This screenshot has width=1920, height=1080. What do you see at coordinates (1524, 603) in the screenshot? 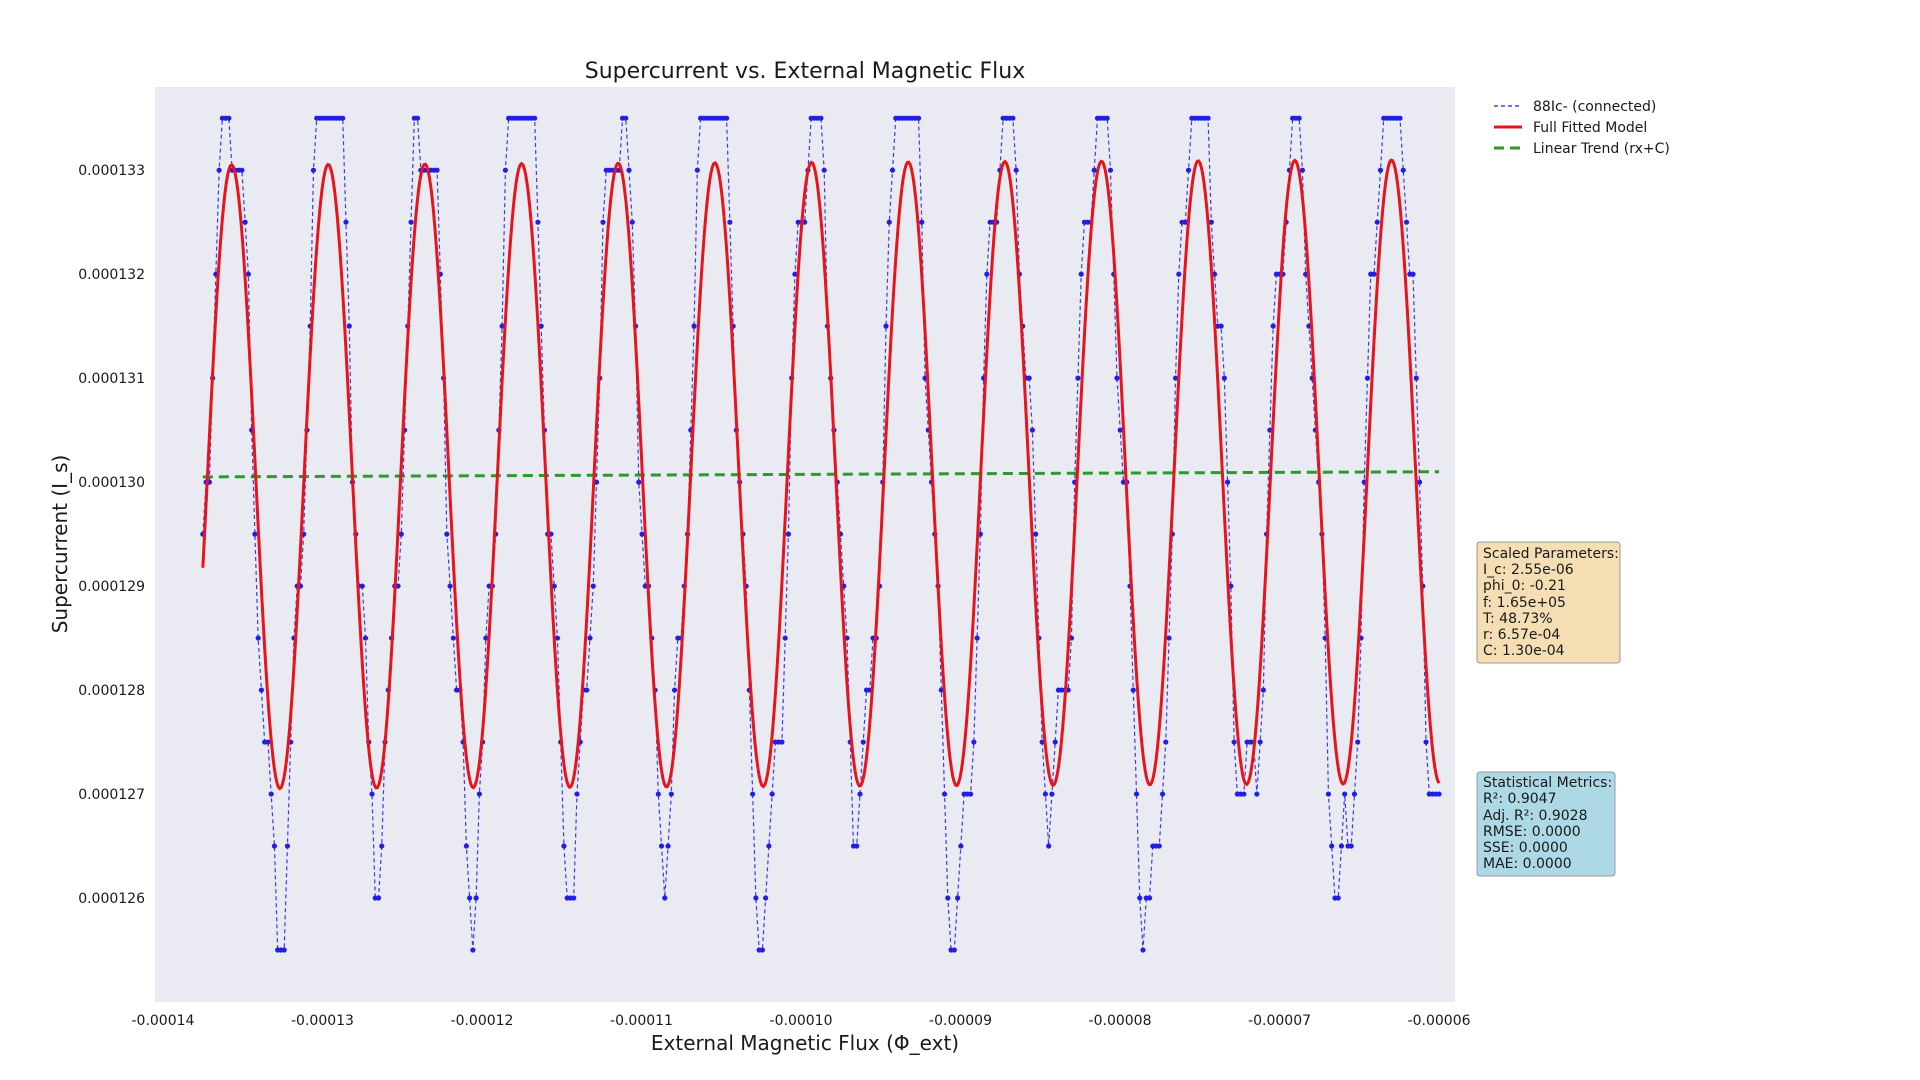
I see `parameter-line: f: 1.65e+05` at bounding box center [1524, 603].